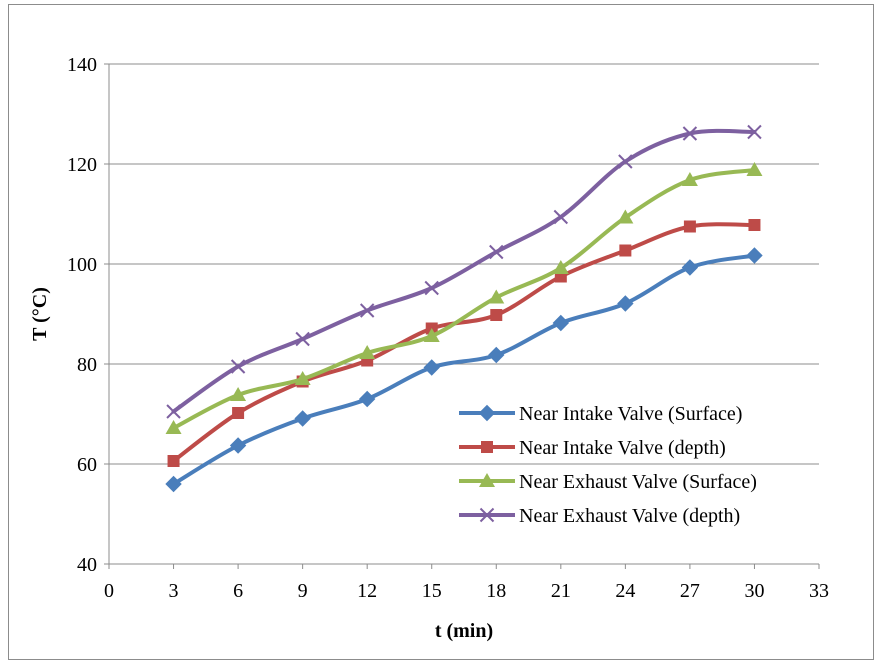 This screenshot has height=666, width=877. I want to click on y-tick-label: 40, so click(87, 565).